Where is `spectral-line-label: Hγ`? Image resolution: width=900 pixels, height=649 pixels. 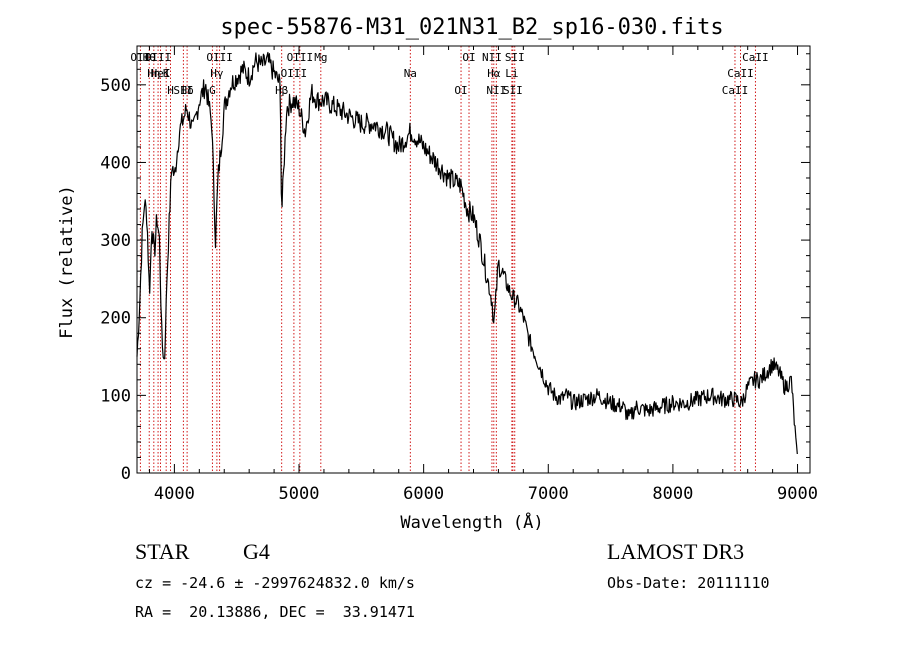
spectral-line-label: Hγ is located at coordinates (217, 73).